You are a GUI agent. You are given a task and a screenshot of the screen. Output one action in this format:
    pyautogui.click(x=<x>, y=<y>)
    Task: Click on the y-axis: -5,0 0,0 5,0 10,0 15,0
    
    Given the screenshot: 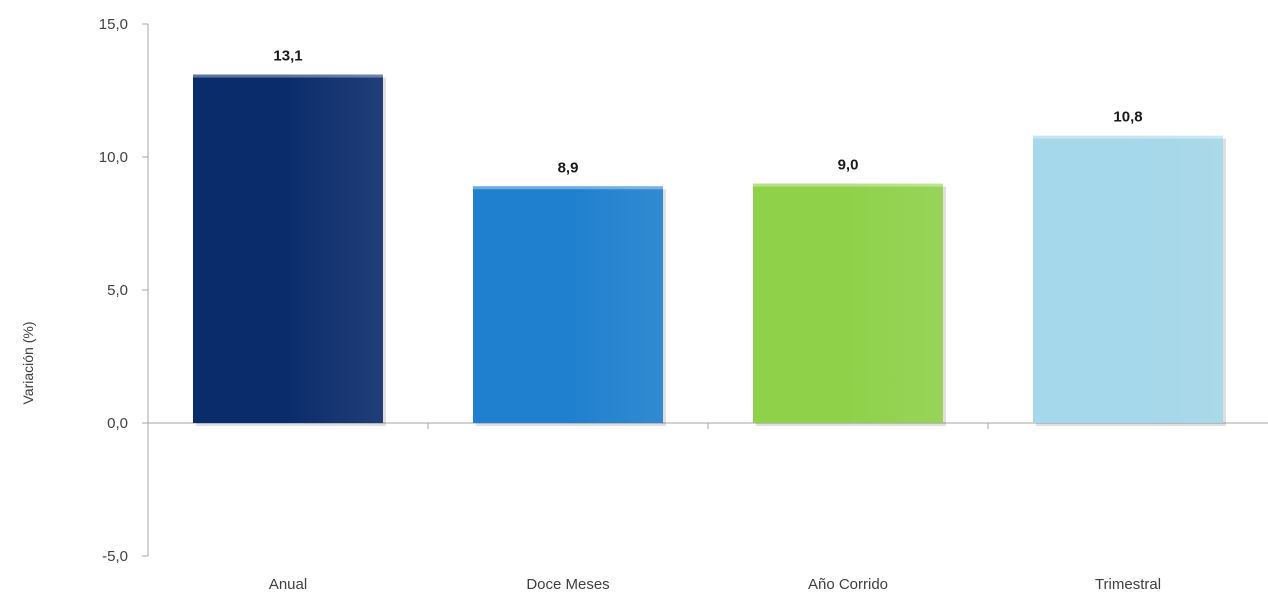 What is the action you would take?
    pyautogui.click(x=124, y=290)
    